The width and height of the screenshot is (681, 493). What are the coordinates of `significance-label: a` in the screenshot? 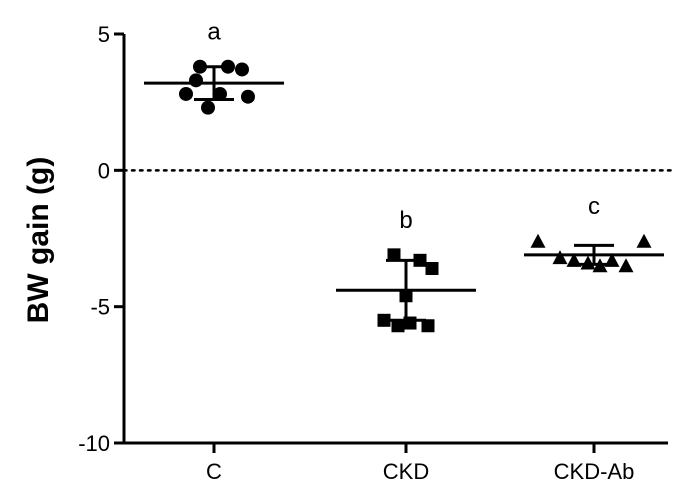 It's located at (214, 32).